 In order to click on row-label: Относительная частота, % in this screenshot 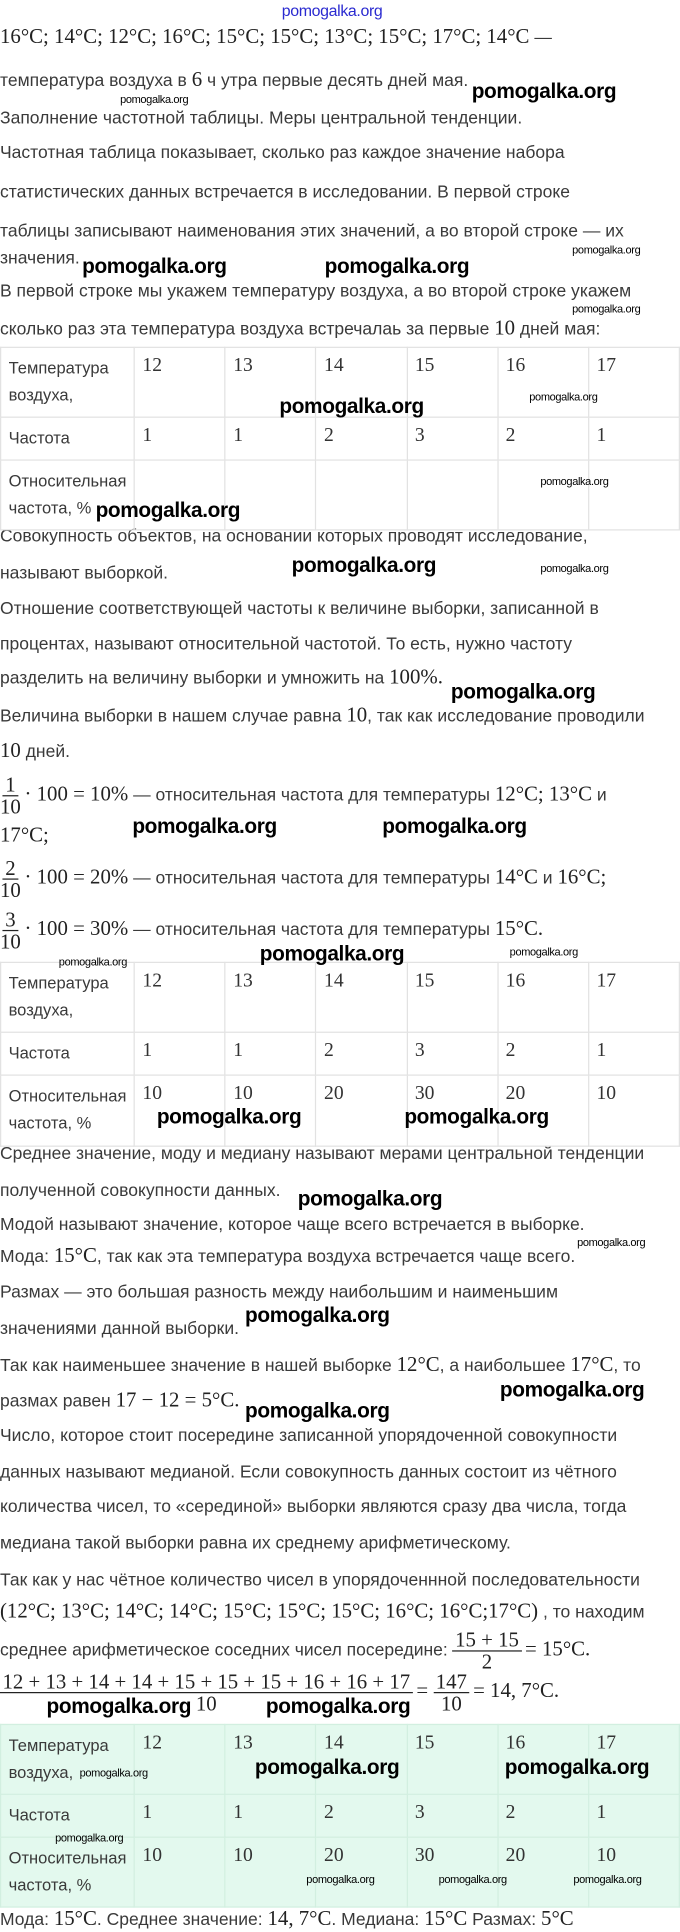, I will do `click(67, 1871)`.